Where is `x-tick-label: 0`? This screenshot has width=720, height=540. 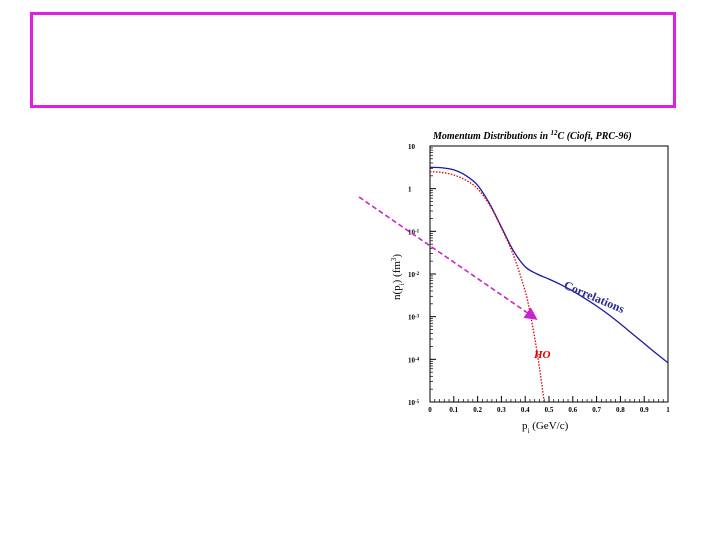 x-tick-label: 0 is located at coordinates (430, 410).